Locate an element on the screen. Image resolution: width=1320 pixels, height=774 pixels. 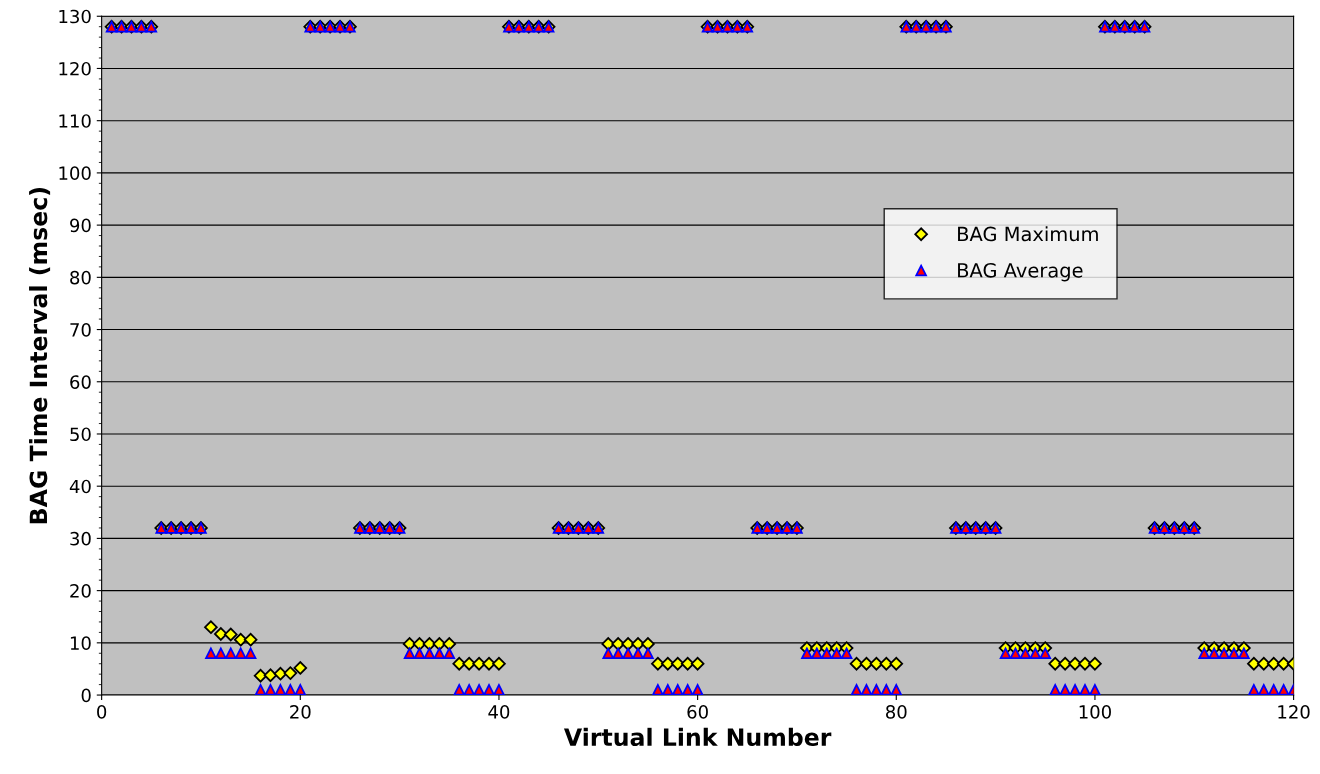
y-tick-label: 70 is located at coordinates (80, 330).